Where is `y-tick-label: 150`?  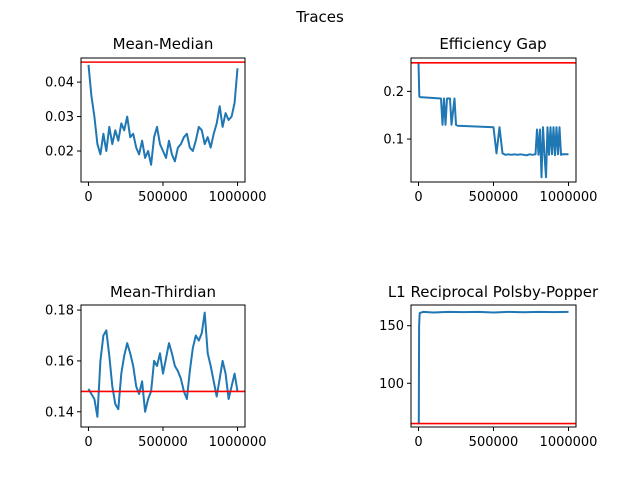 y-tick-label: 150 is located at coordinates (391, 326).